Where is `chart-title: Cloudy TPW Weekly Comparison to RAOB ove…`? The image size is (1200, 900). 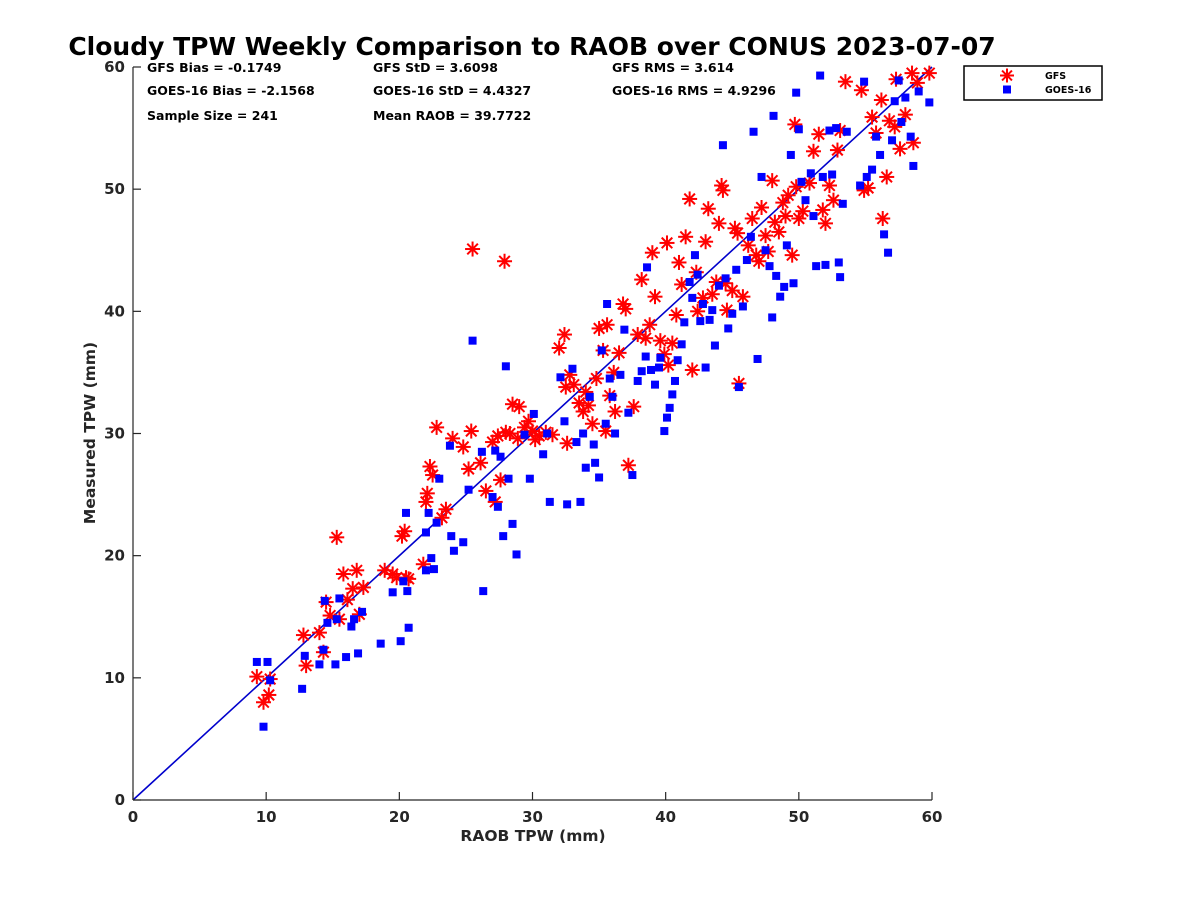
chart-title: Cloudy TPW Weekly Comparison to RAOB ove… is located at coordinates (531, 46).